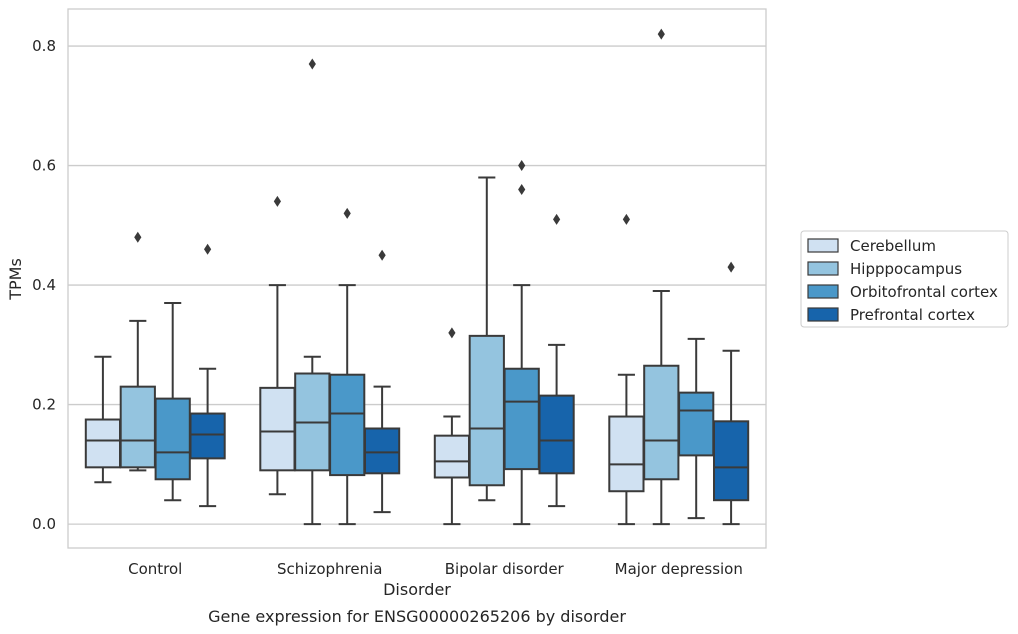 This screenshot has width=1018, height=634. What do you see at coordinates (924, 292) in the screenshot?
I see `legend-label: Orbitofrontal cortex` at bounding box center [924, 292].